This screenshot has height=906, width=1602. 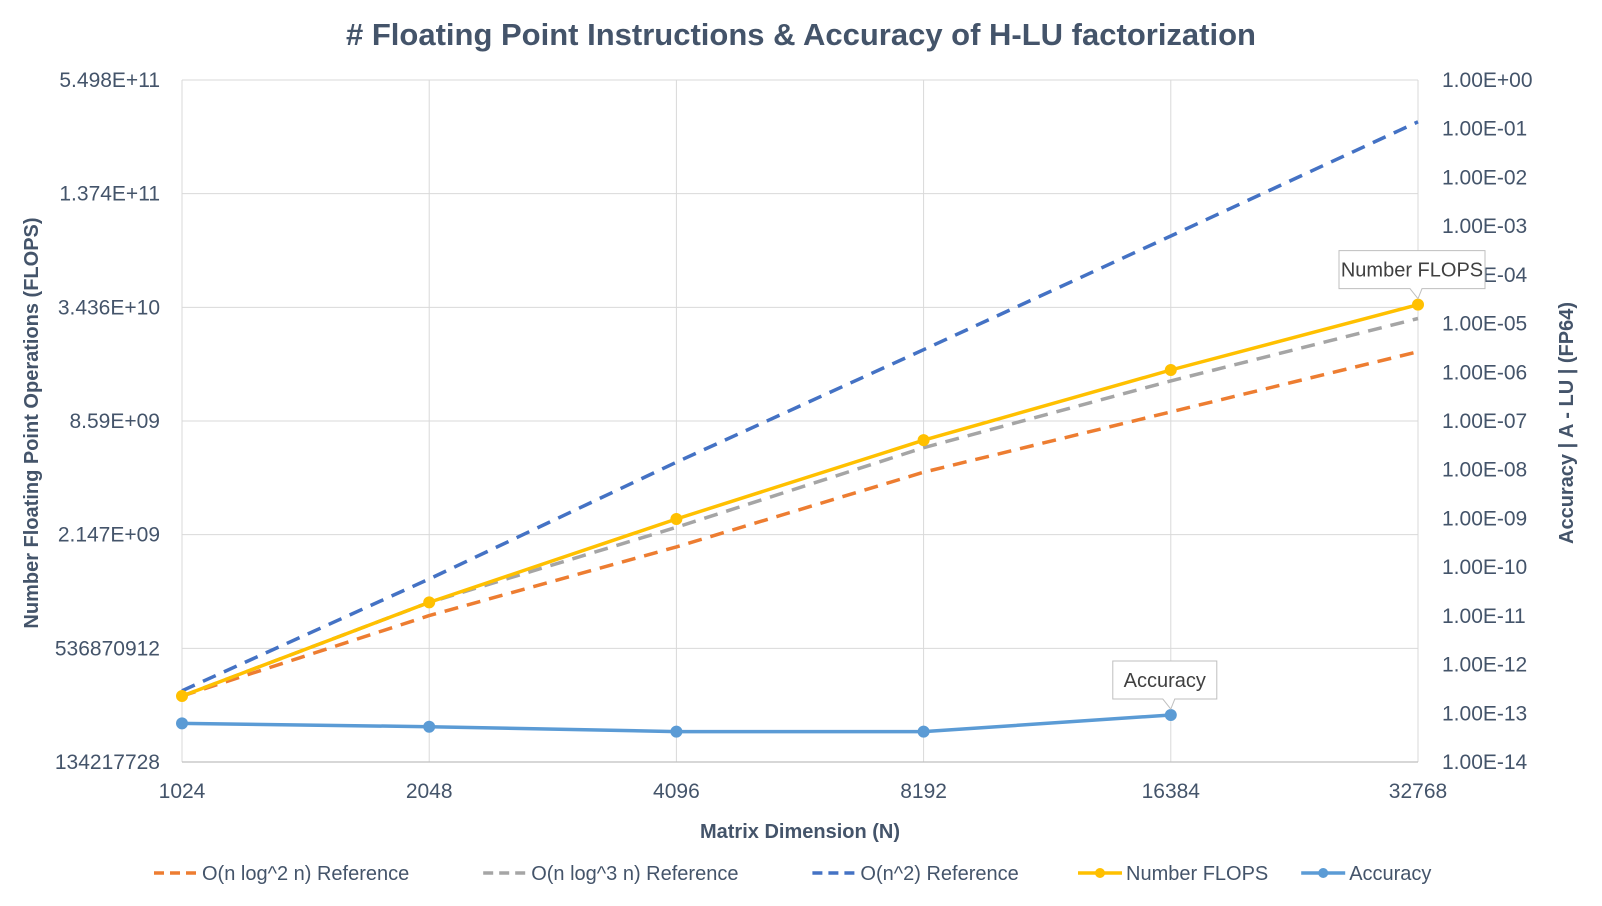 I want to click on x-tick-label: 2048, so click(x=429, y=791).